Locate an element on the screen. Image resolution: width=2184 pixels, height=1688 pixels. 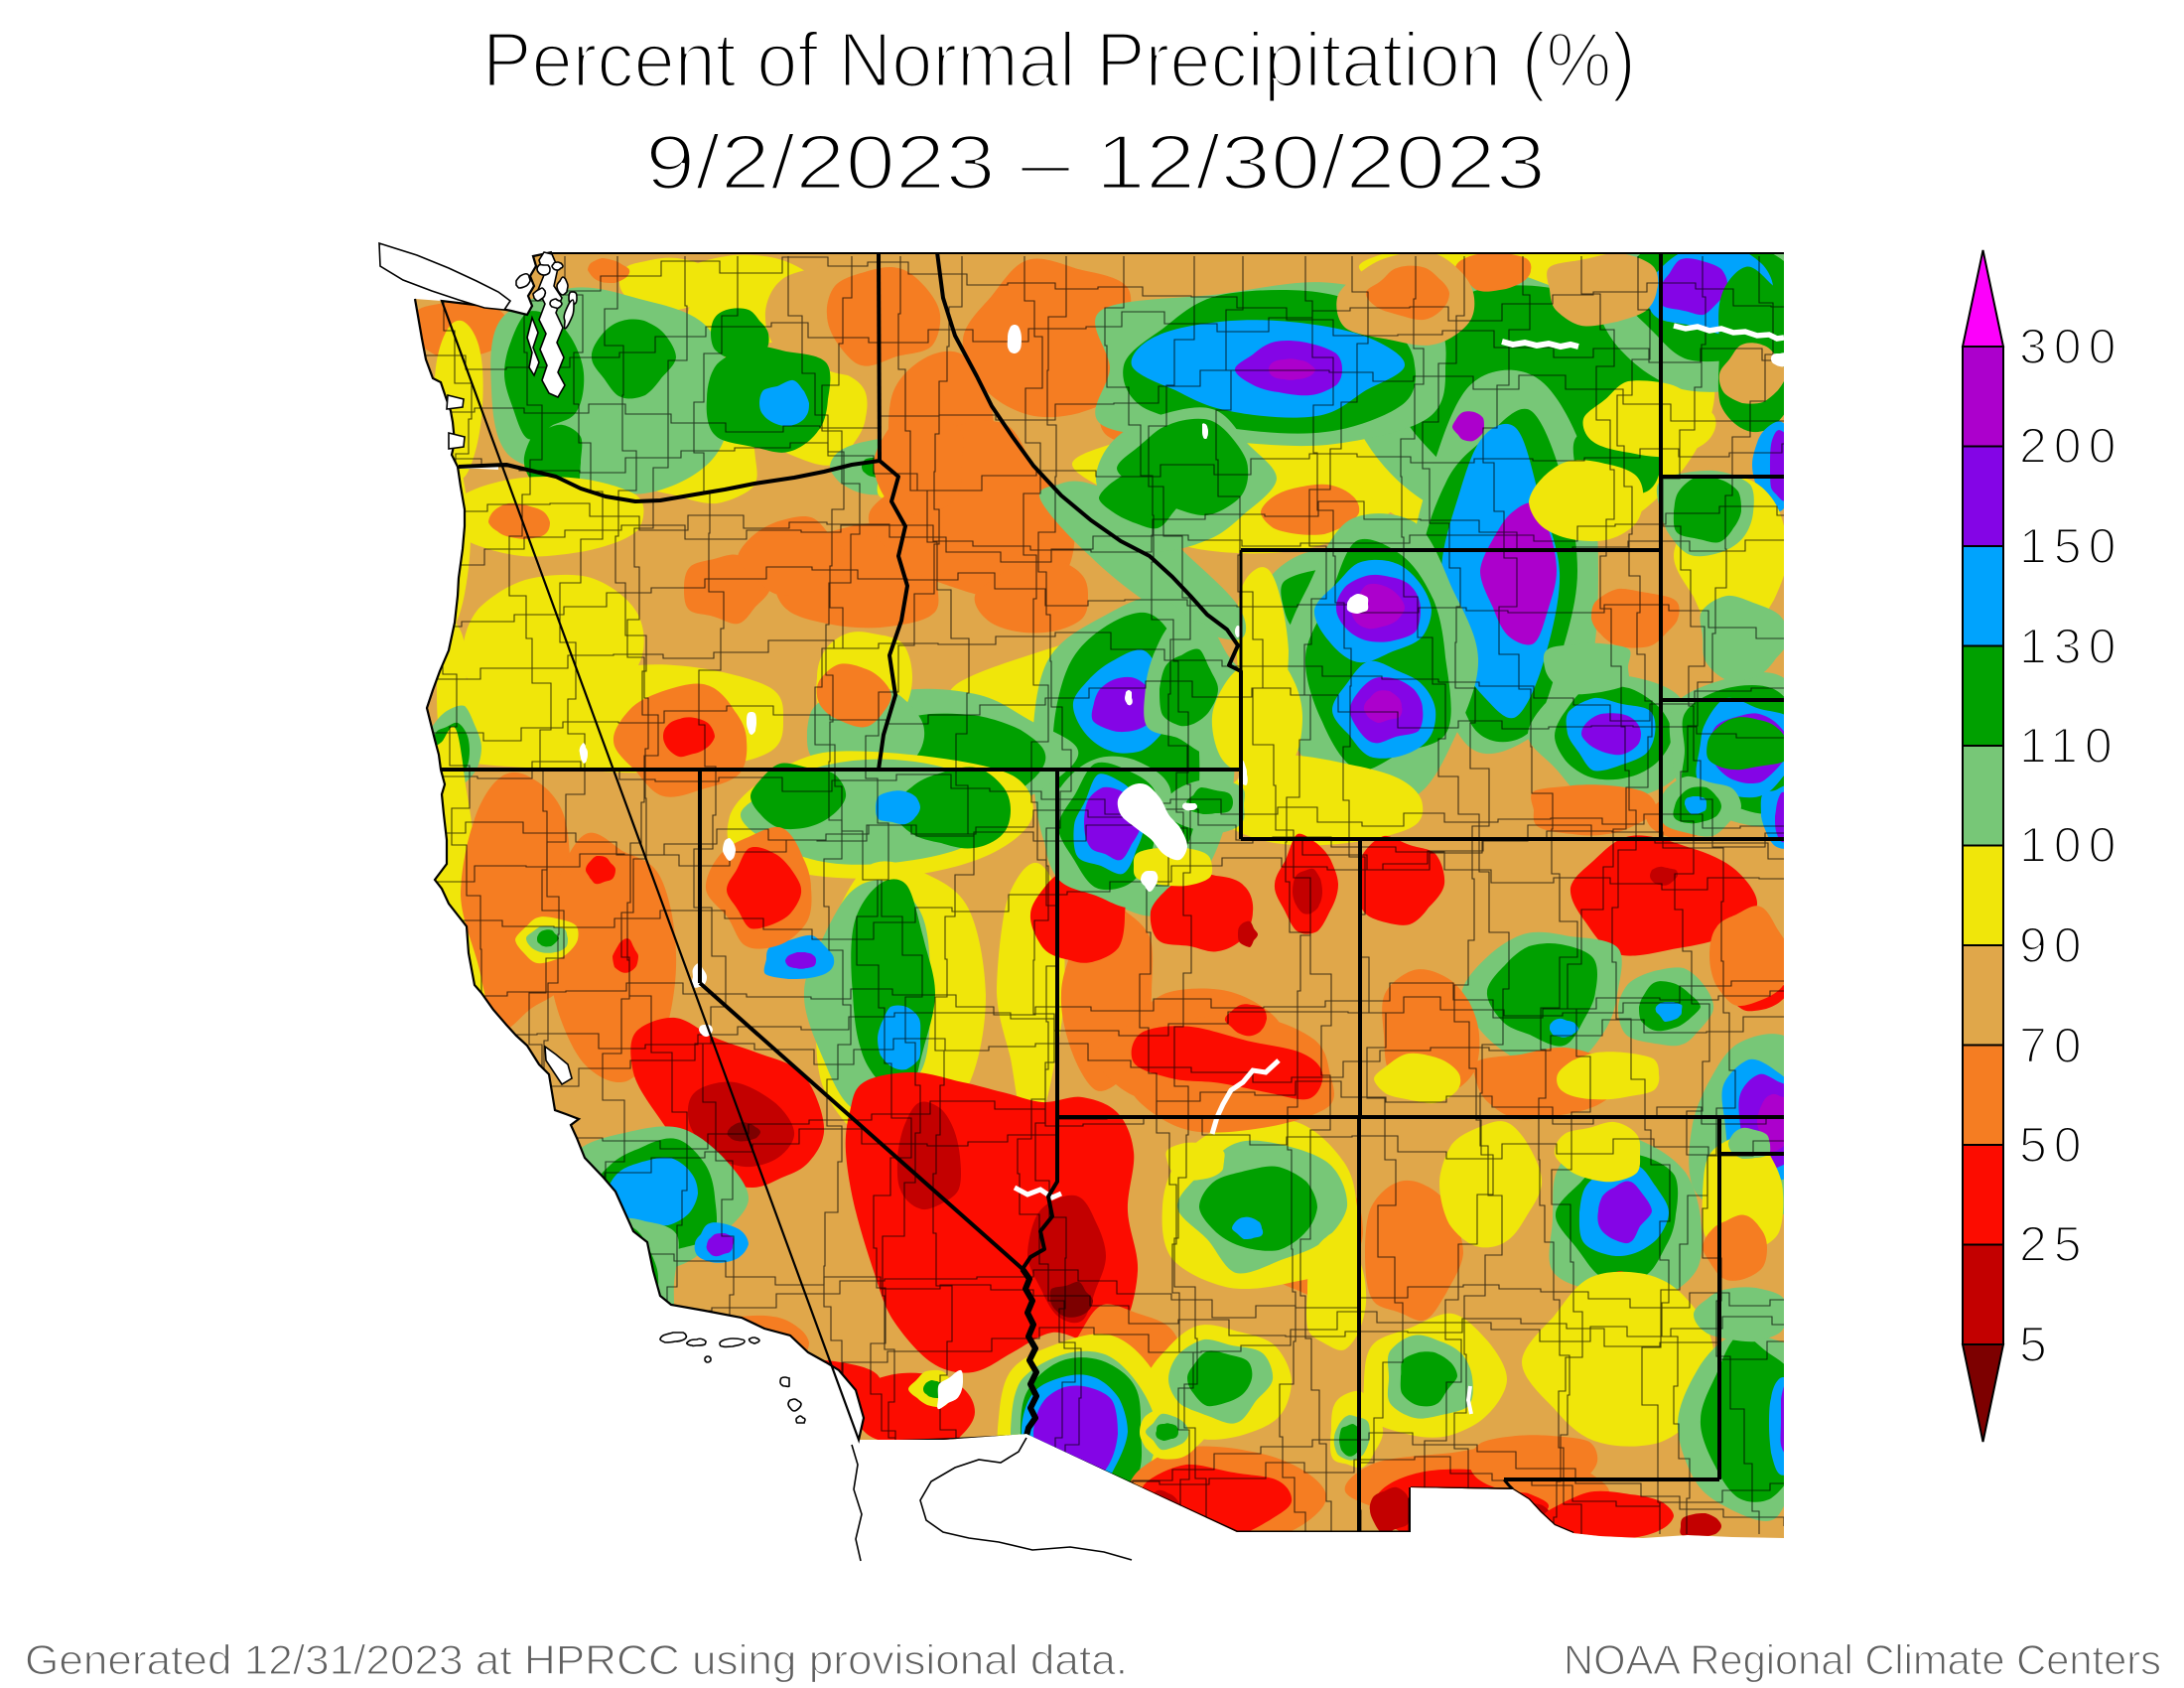
svg-text: 200 is located at coordinates (2070, 446).